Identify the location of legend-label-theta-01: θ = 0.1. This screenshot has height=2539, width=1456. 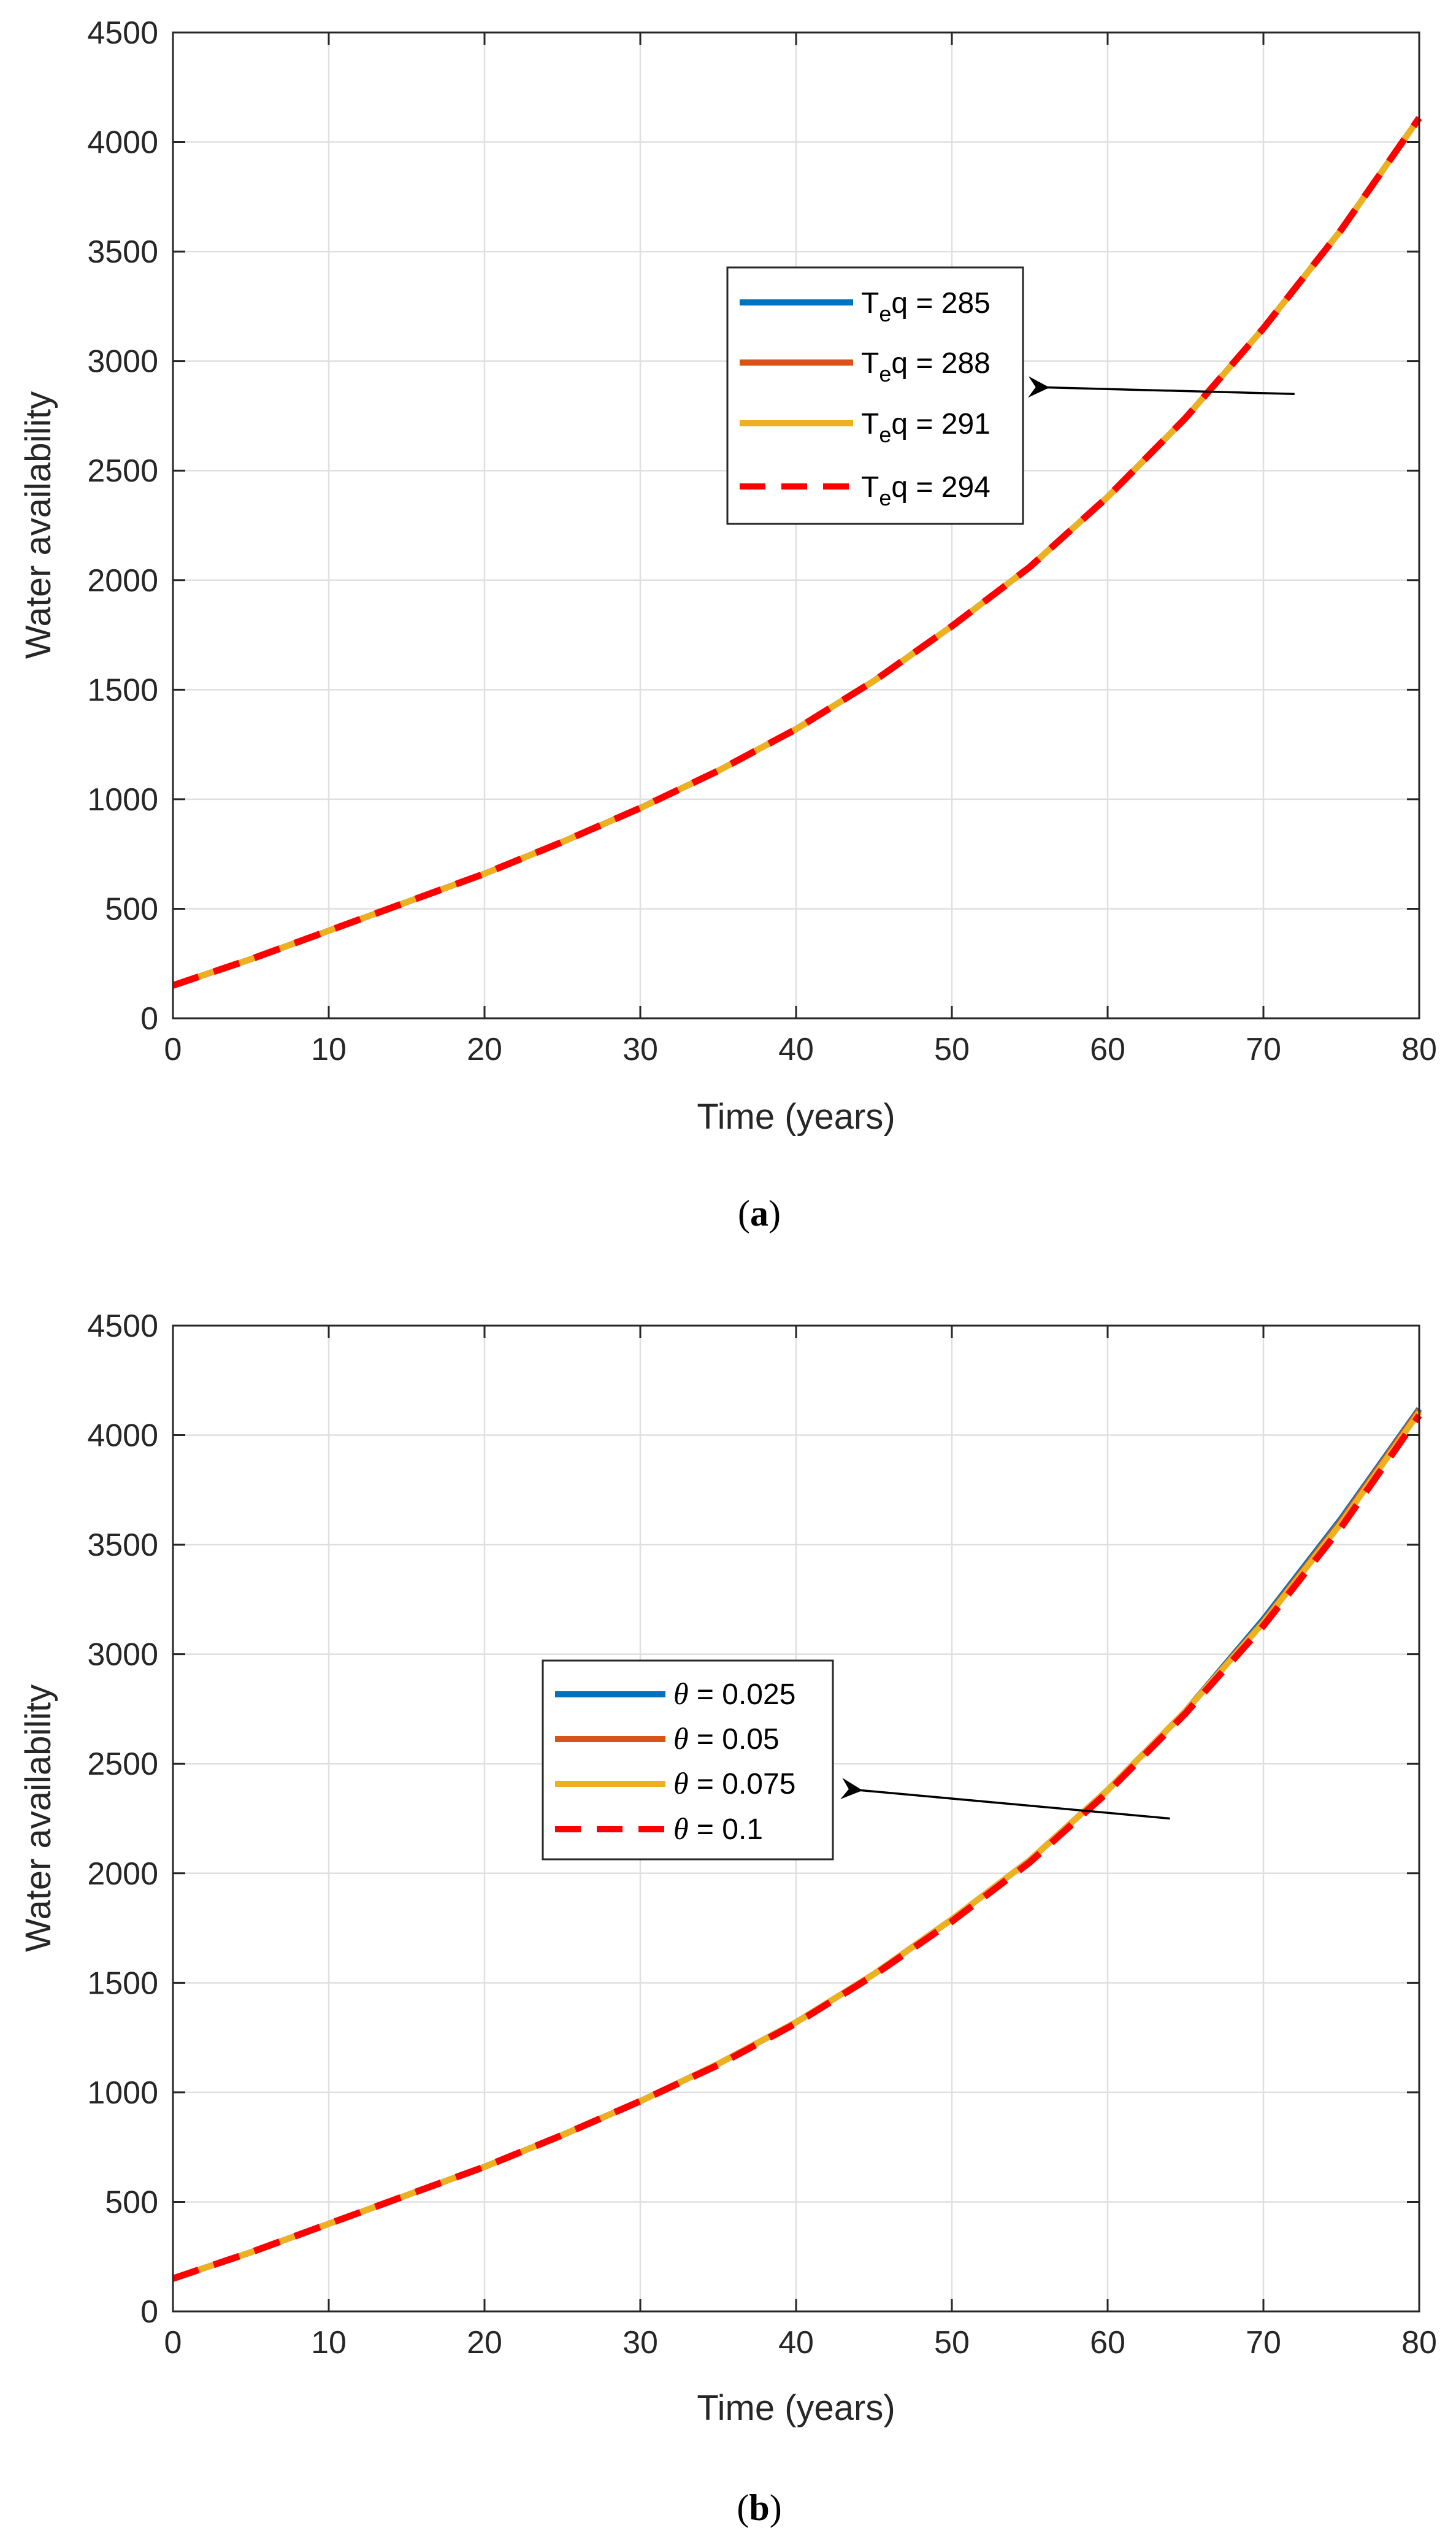
(718, 1829).